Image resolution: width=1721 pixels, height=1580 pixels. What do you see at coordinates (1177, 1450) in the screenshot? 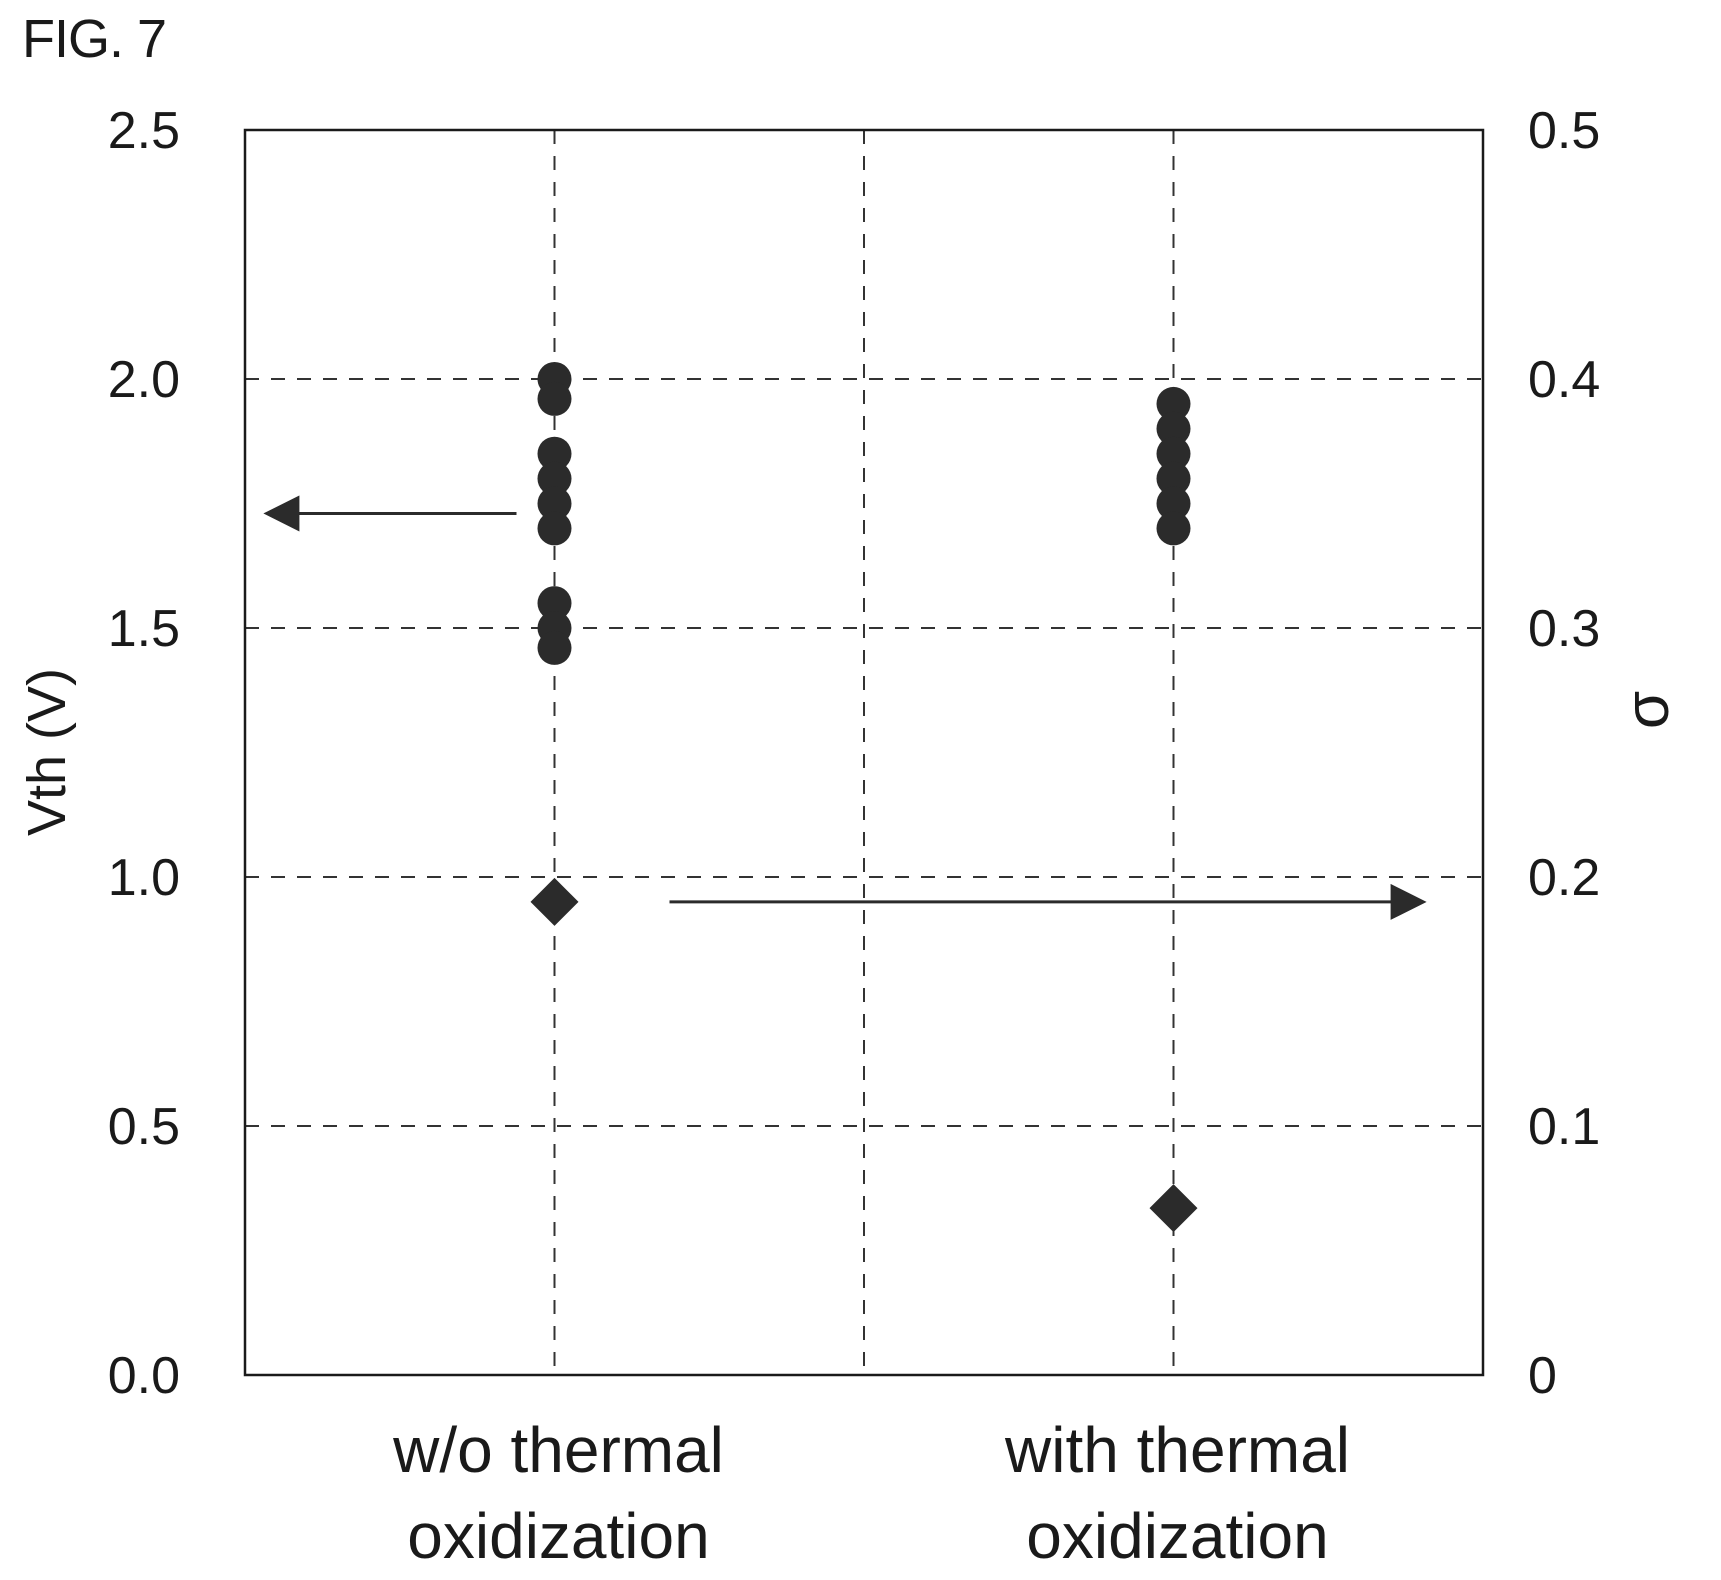
I see `category-label: with thermal` at bounding box center [1177, 1450].